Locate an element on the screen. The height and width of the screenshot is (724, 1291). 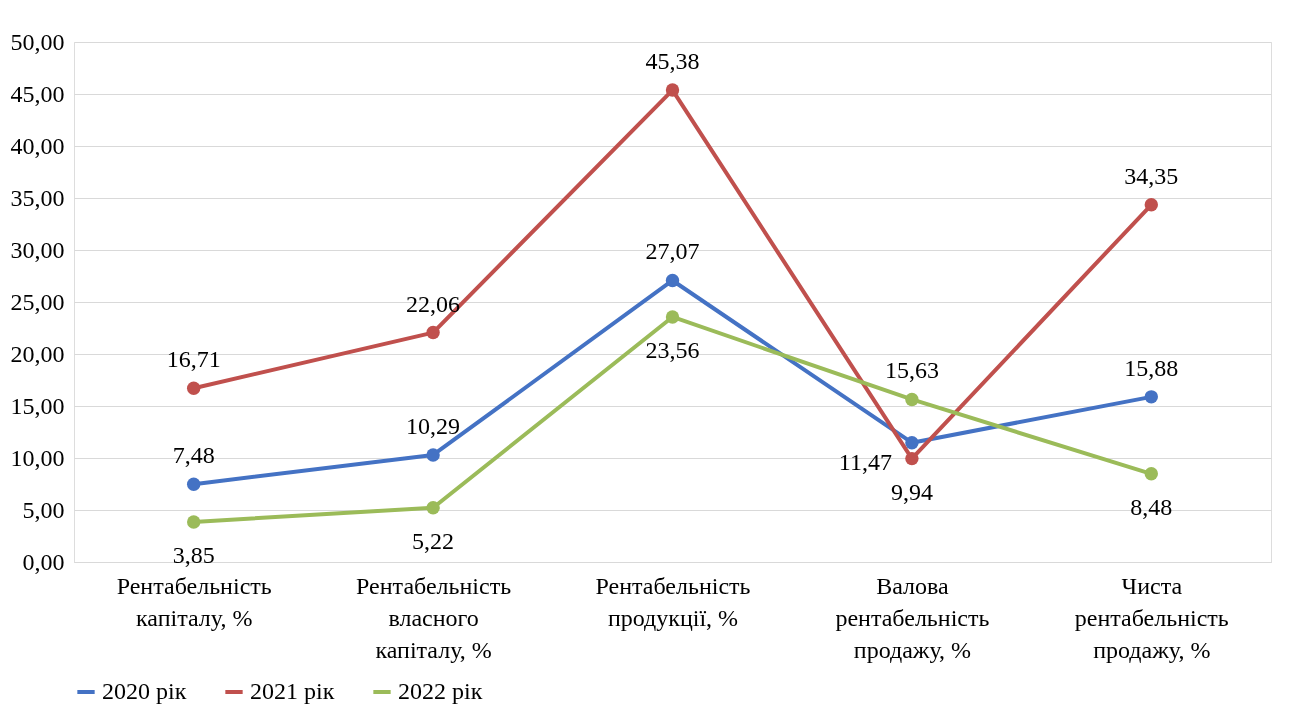
y-tick-label: 15,00 is located at coordinates (37, 405).